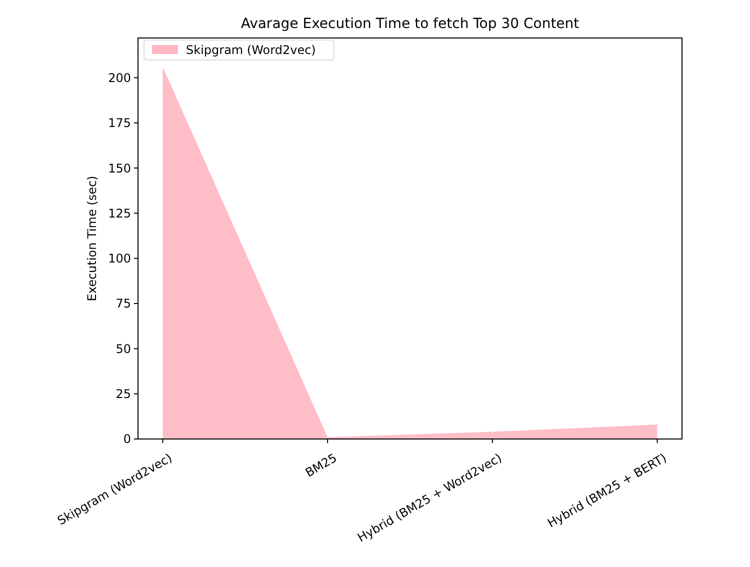 The image size is (750, 567). I want to click on y-tick-label: 75, so click(123, 303).